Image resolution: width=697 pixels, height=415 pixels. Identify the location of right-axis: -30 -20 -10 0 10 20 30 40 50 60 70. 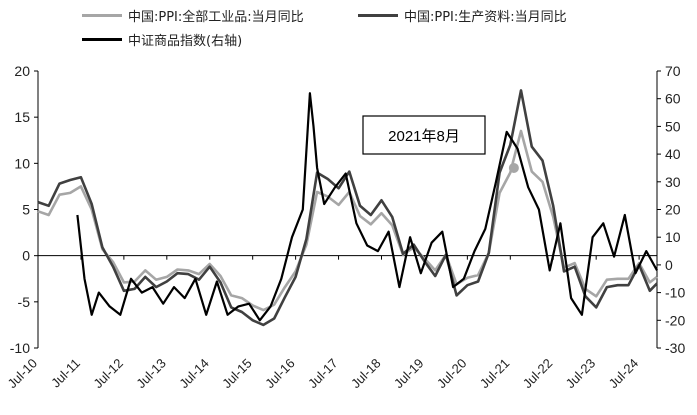
(670, 209).